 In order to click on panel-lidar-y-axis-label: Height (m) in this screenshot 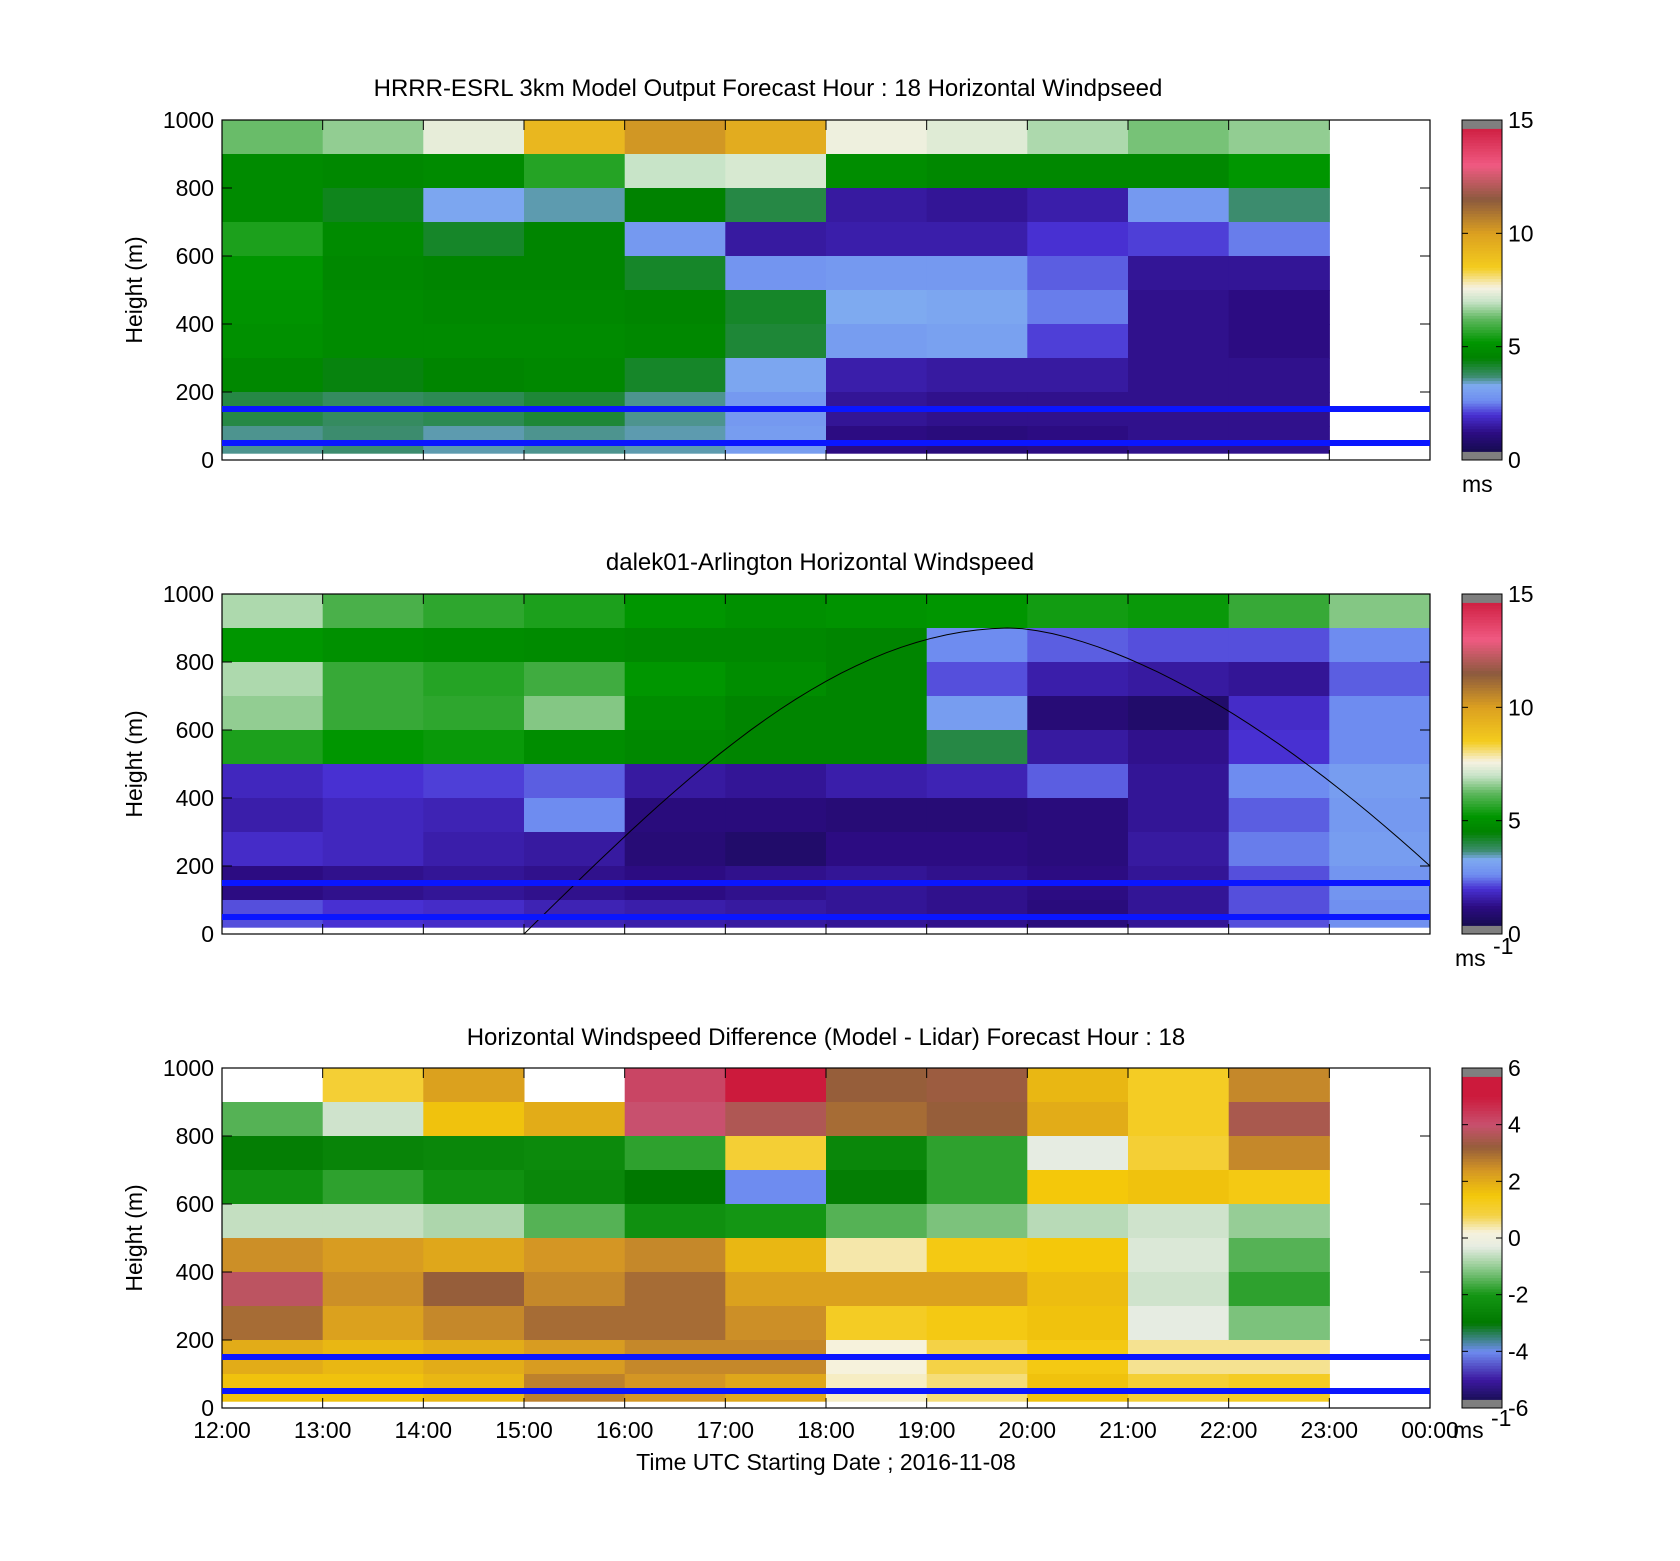, I will do `click(134, 763)`.